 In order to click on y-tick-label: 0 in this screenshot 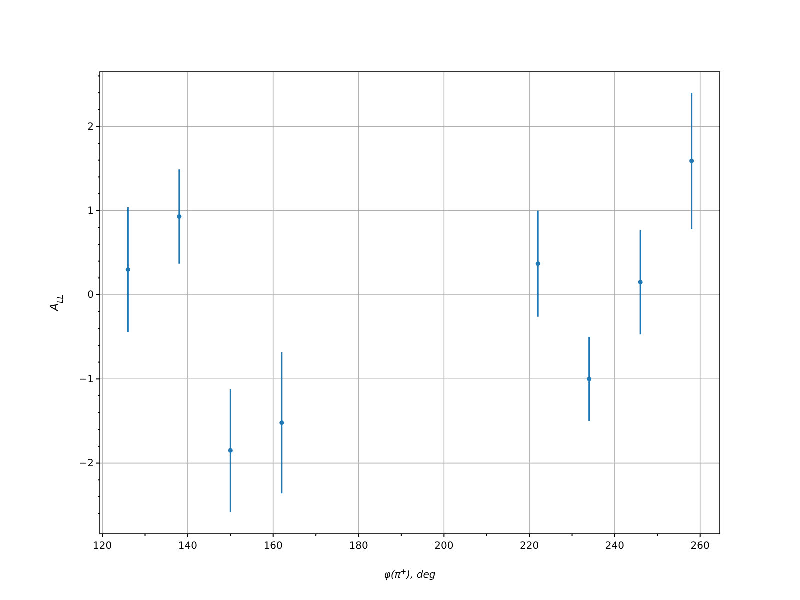, I will do `click(91, 296)`.